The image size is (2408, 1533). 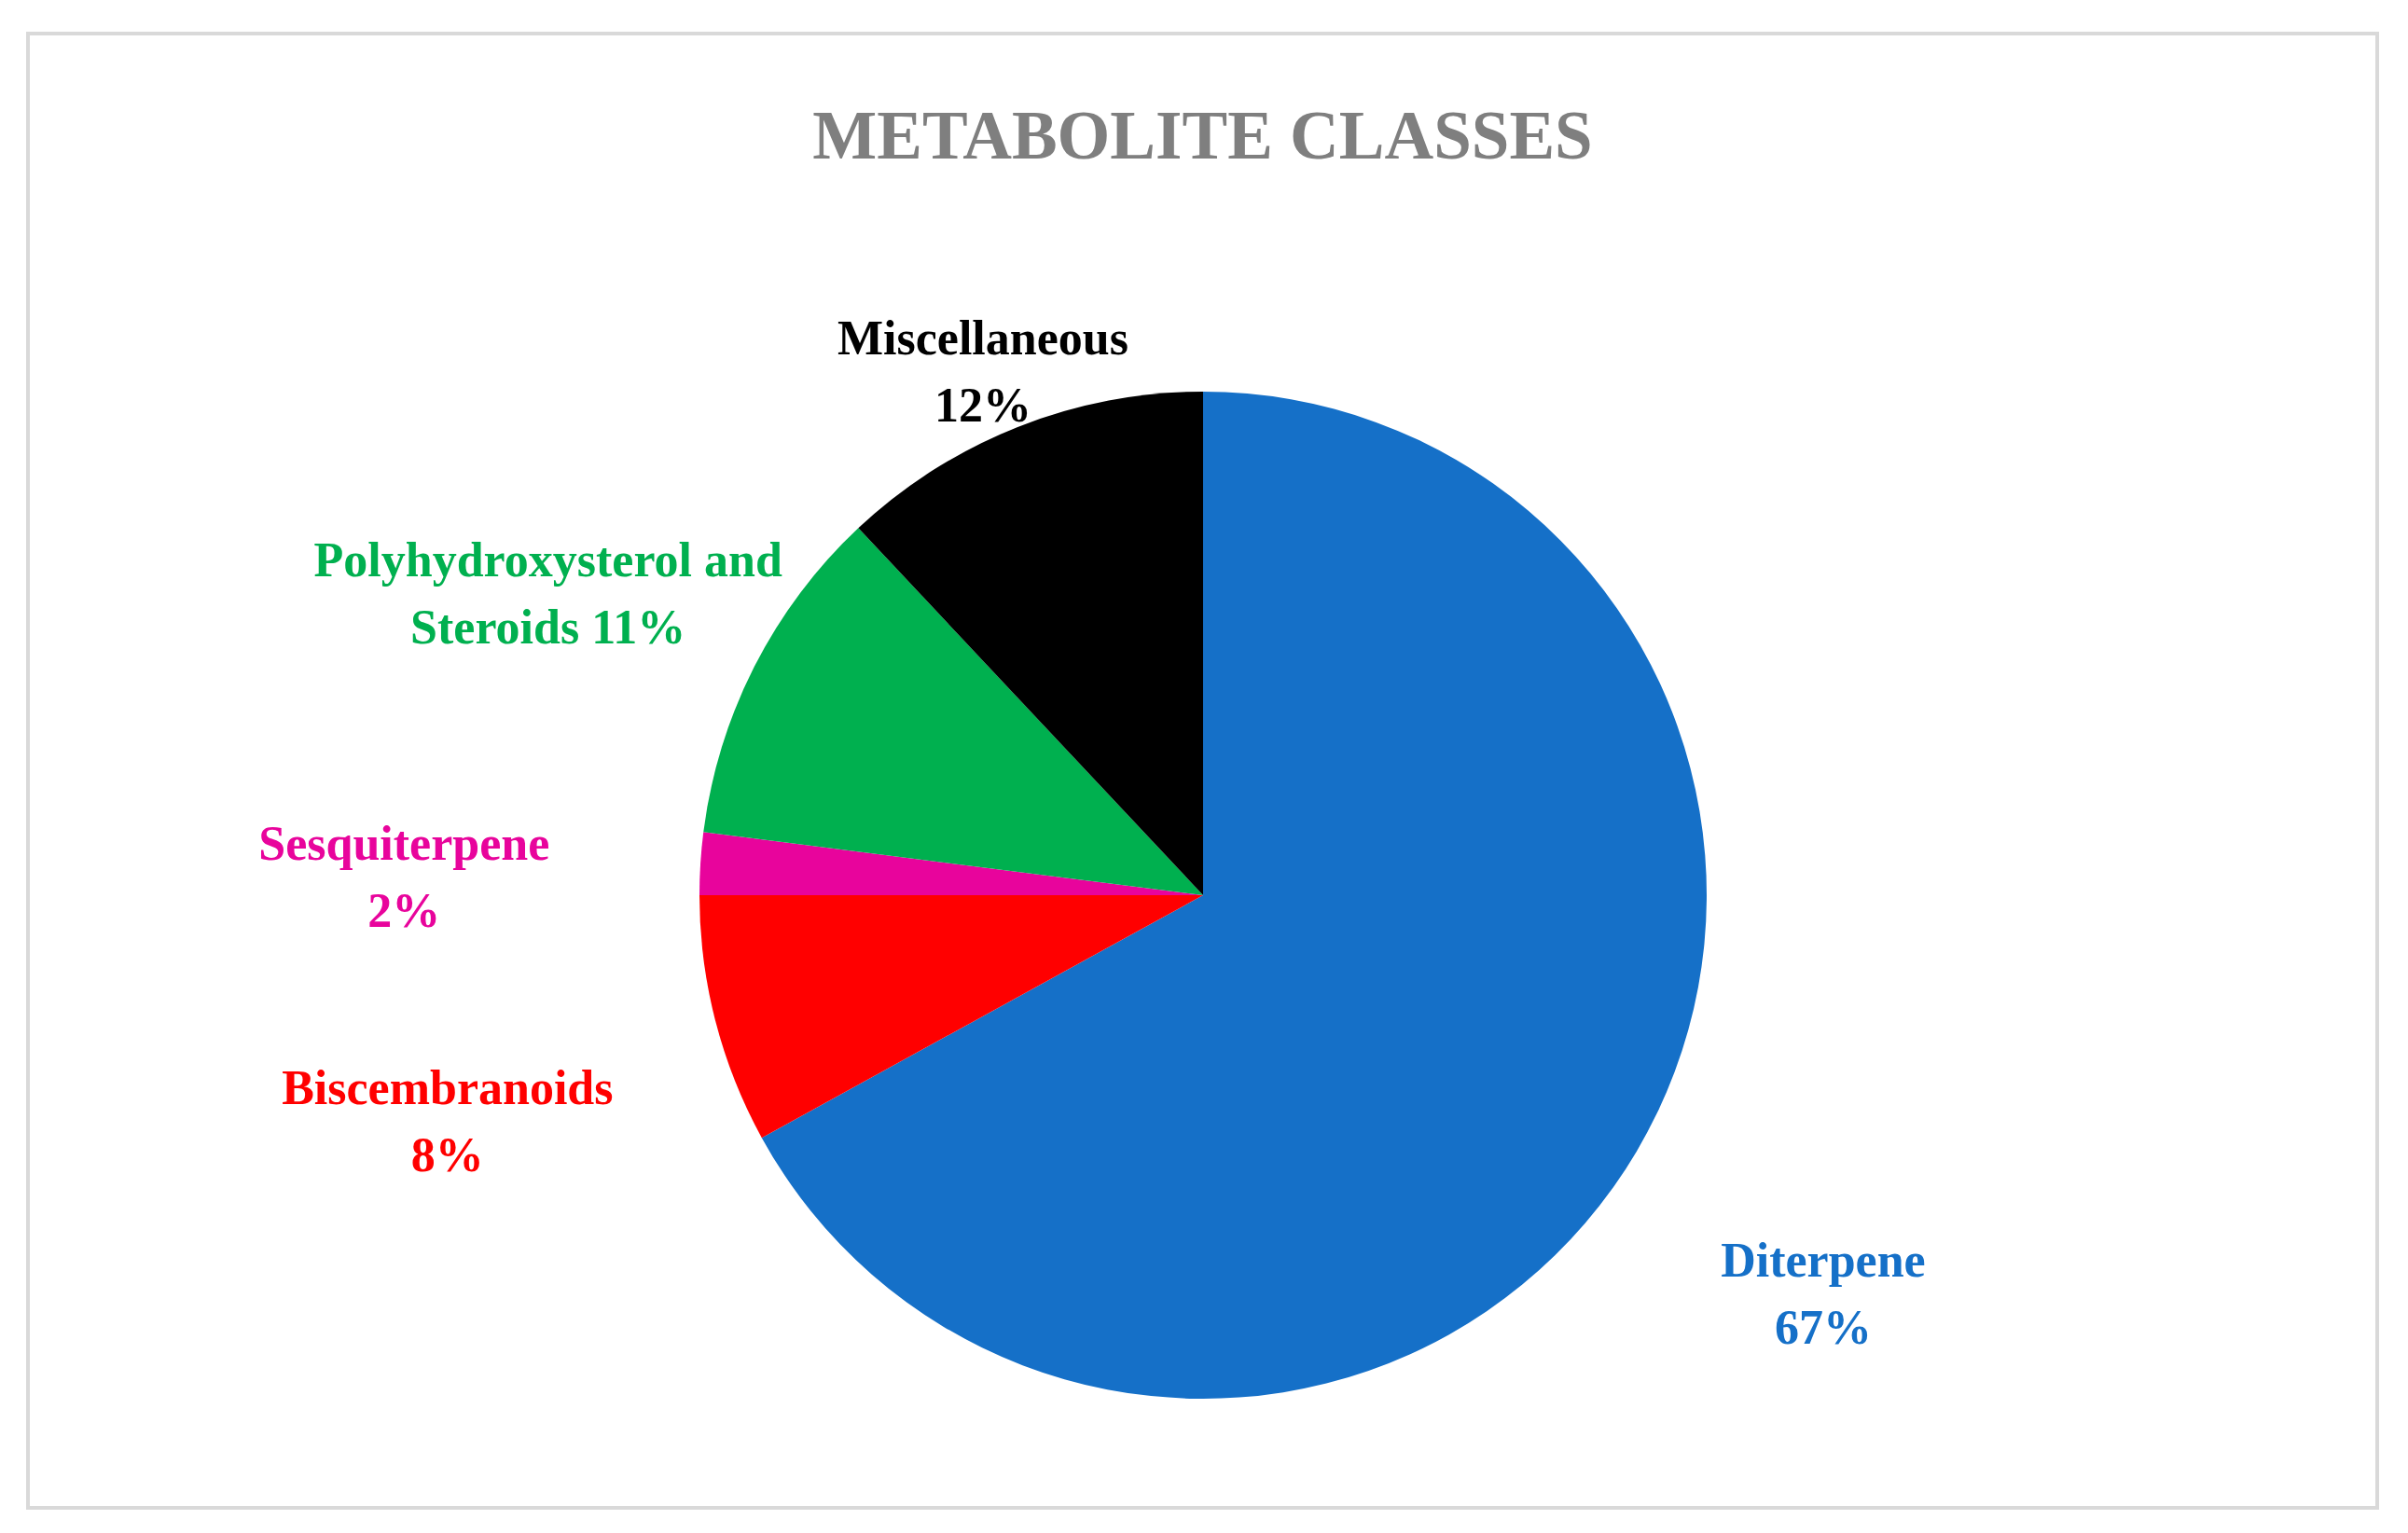 I want to click on data-label: 2%, so click(x=404, y=911).